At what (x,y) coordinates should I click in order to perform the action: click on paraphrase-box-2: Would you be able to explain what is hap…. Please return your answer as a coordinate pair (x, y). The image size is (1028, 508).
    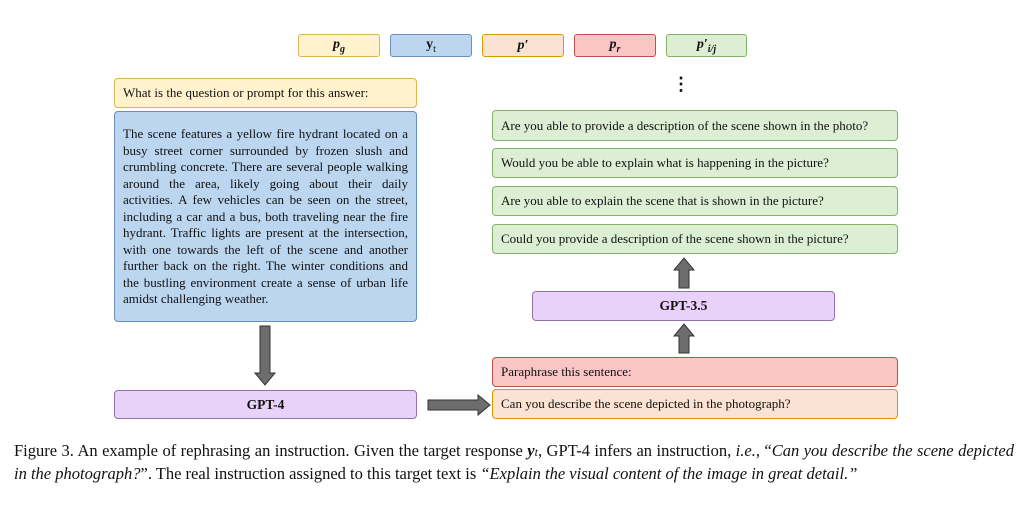
    Looking at the image, I should click on (695, 163).